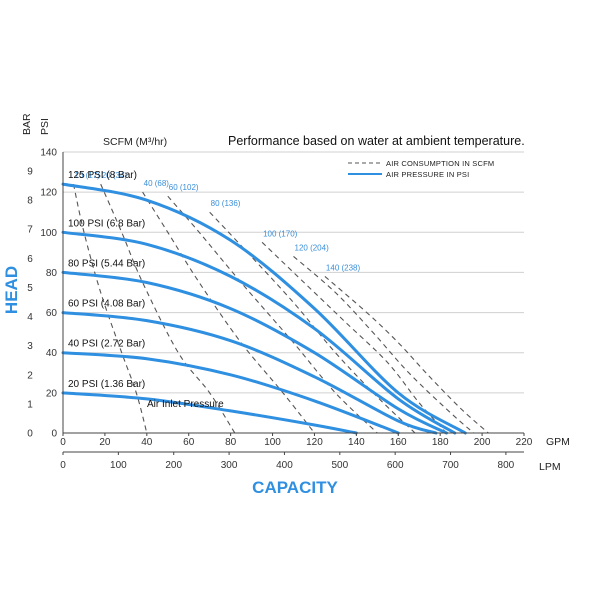  Describe the element at coordinates (157, 183) in the screenshot. I see `air-curve-label: 40 (68)` at that location.